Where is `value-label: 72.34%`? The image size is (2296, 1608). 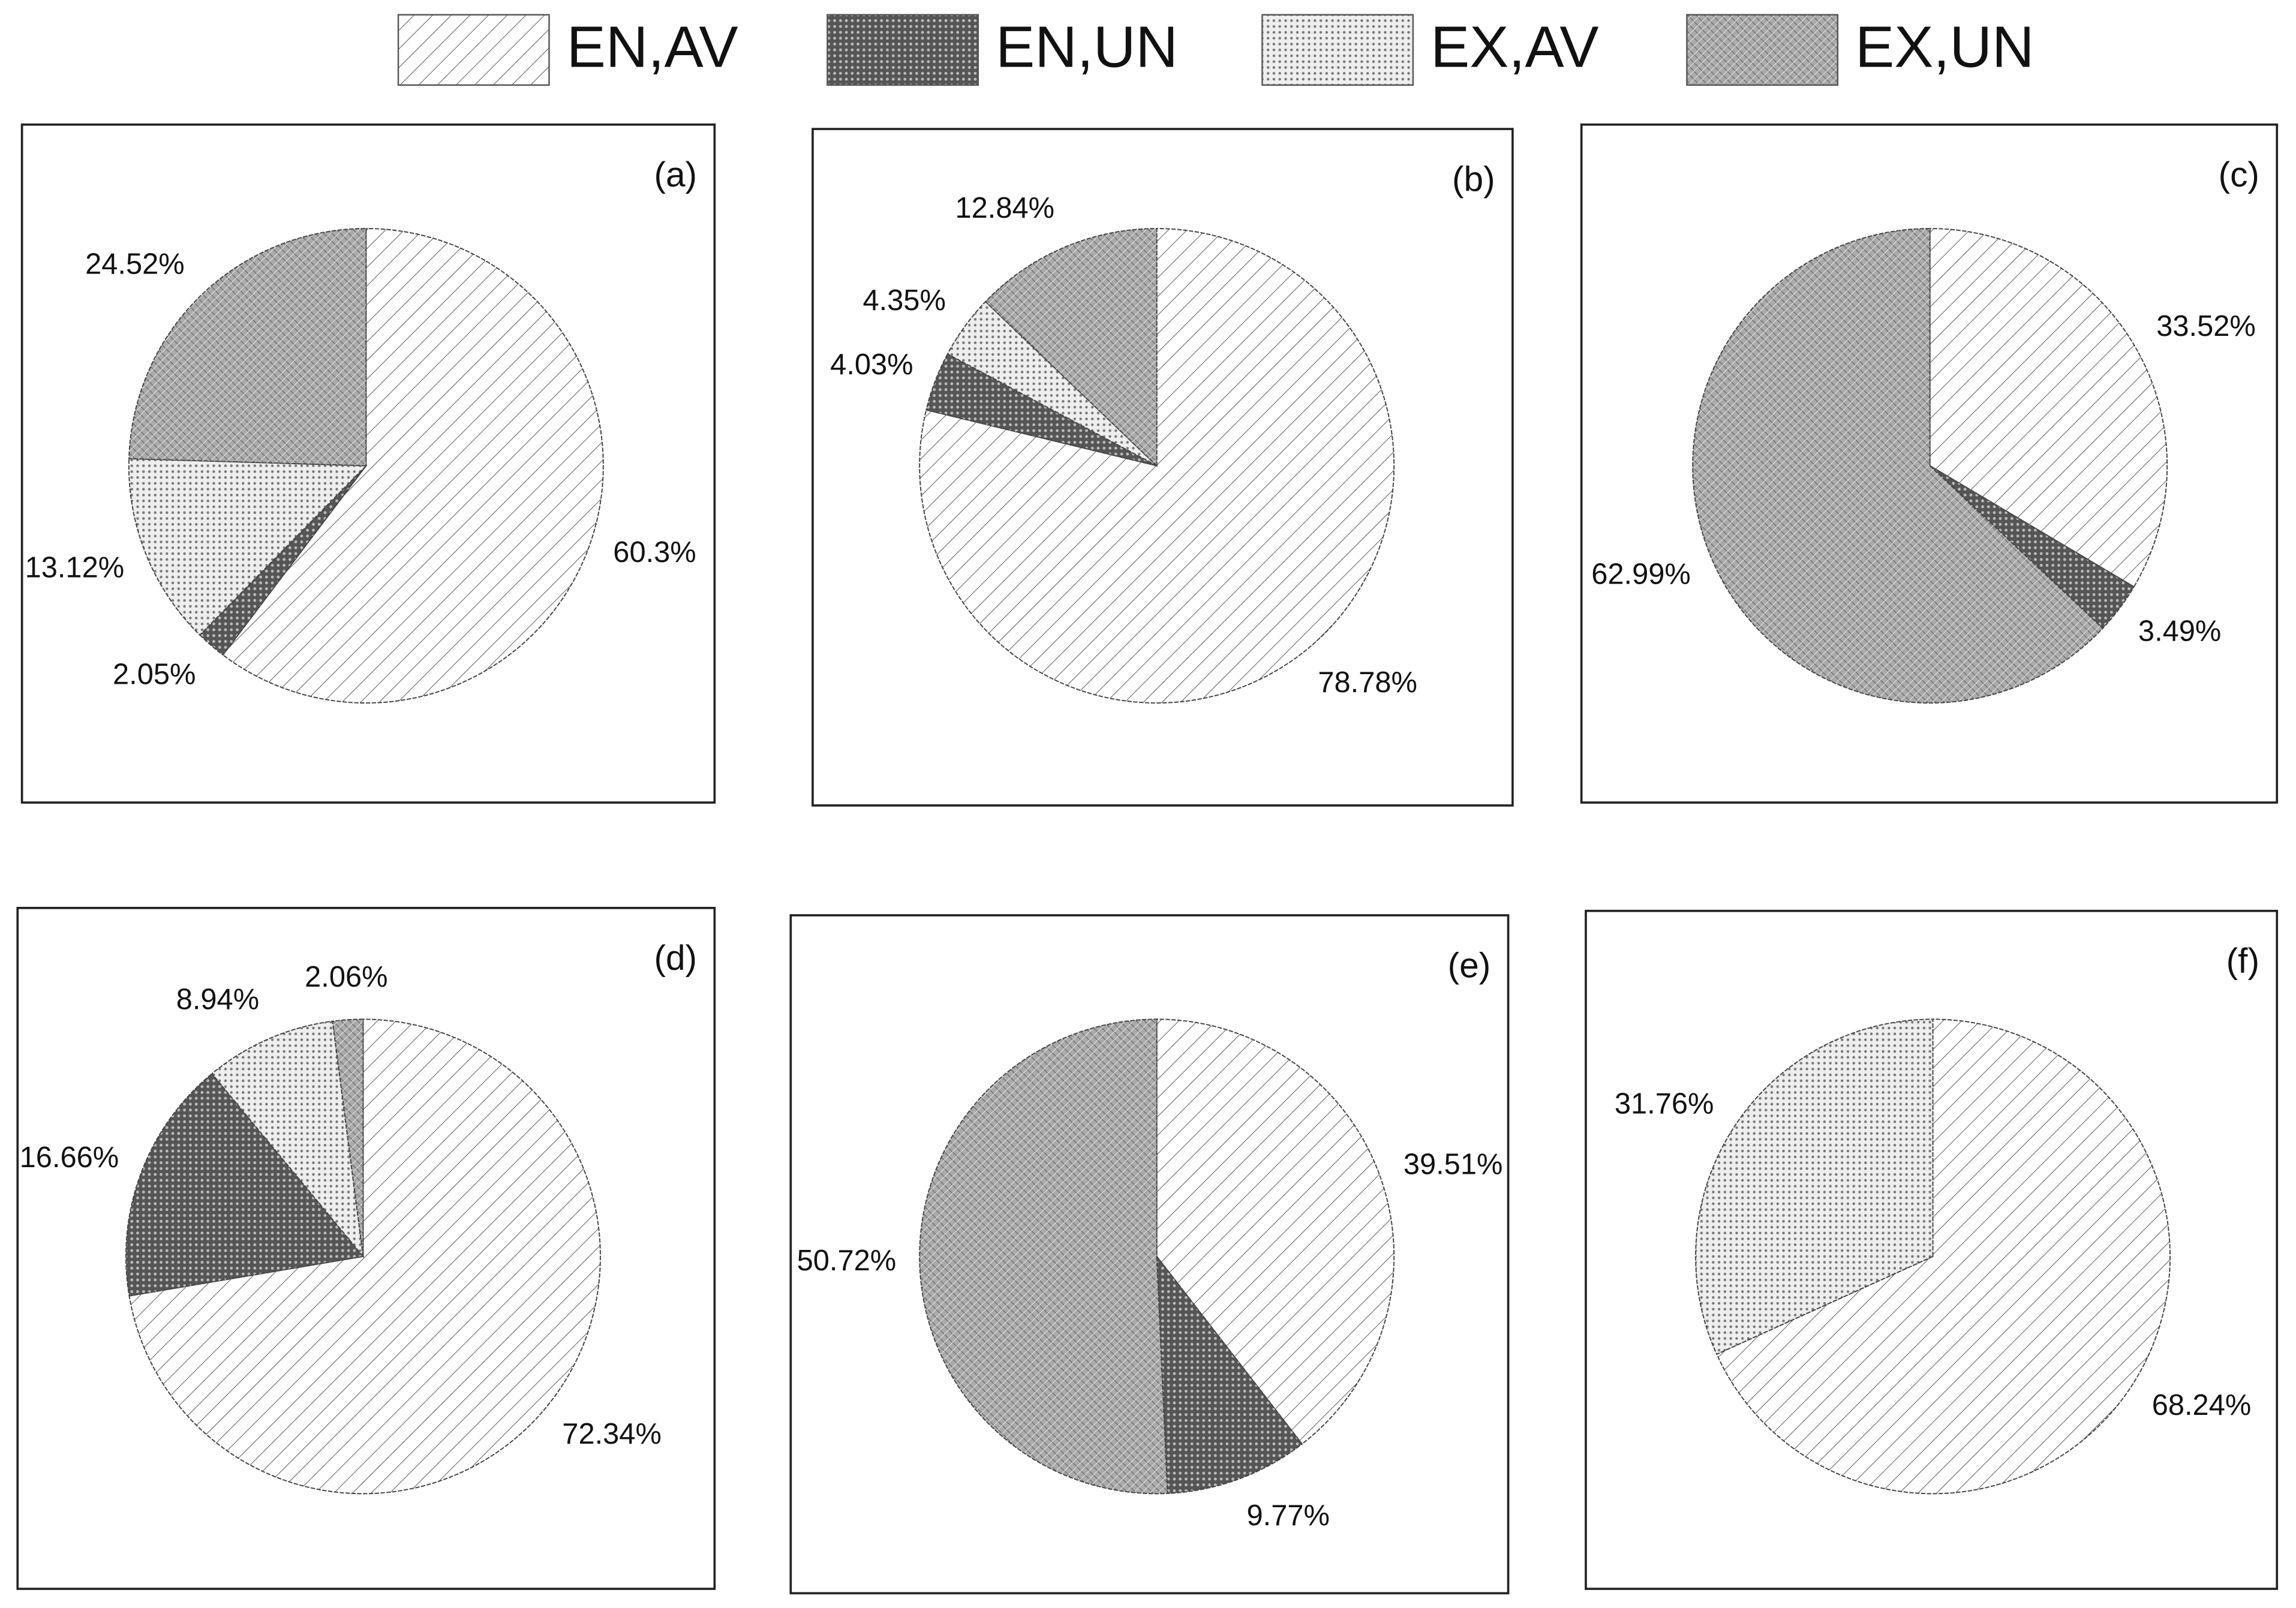
value-label: 72.34% is located at coordinates (612, 1434).